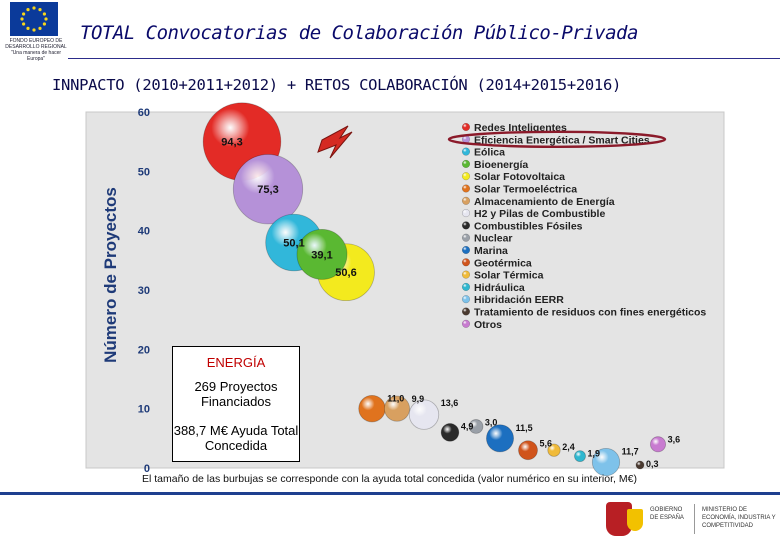  What do you see at coordinates (539, 214) in the screenshot?
I see `legend-entry: H2 y Pilas de Combustible` at bounding box center [539, 214].